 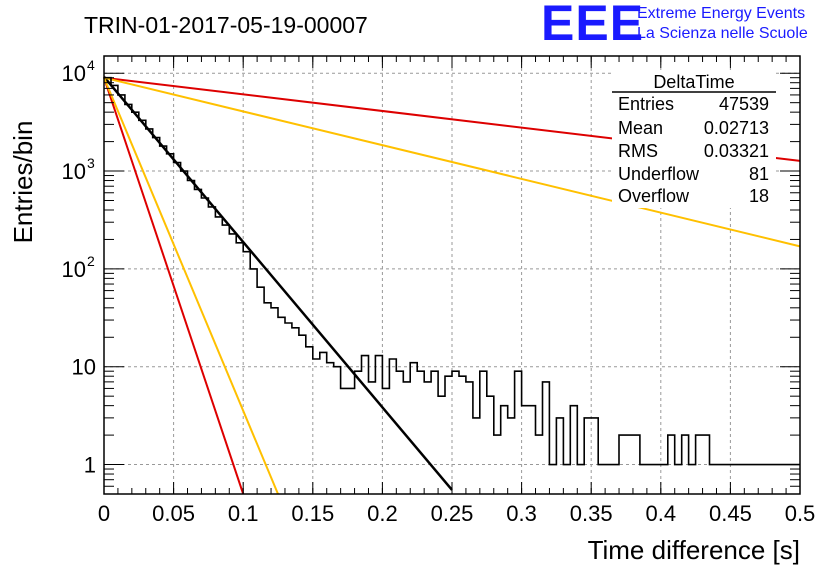 I want to click on x-tick-label: 0.45, so click(x=730, y=513).